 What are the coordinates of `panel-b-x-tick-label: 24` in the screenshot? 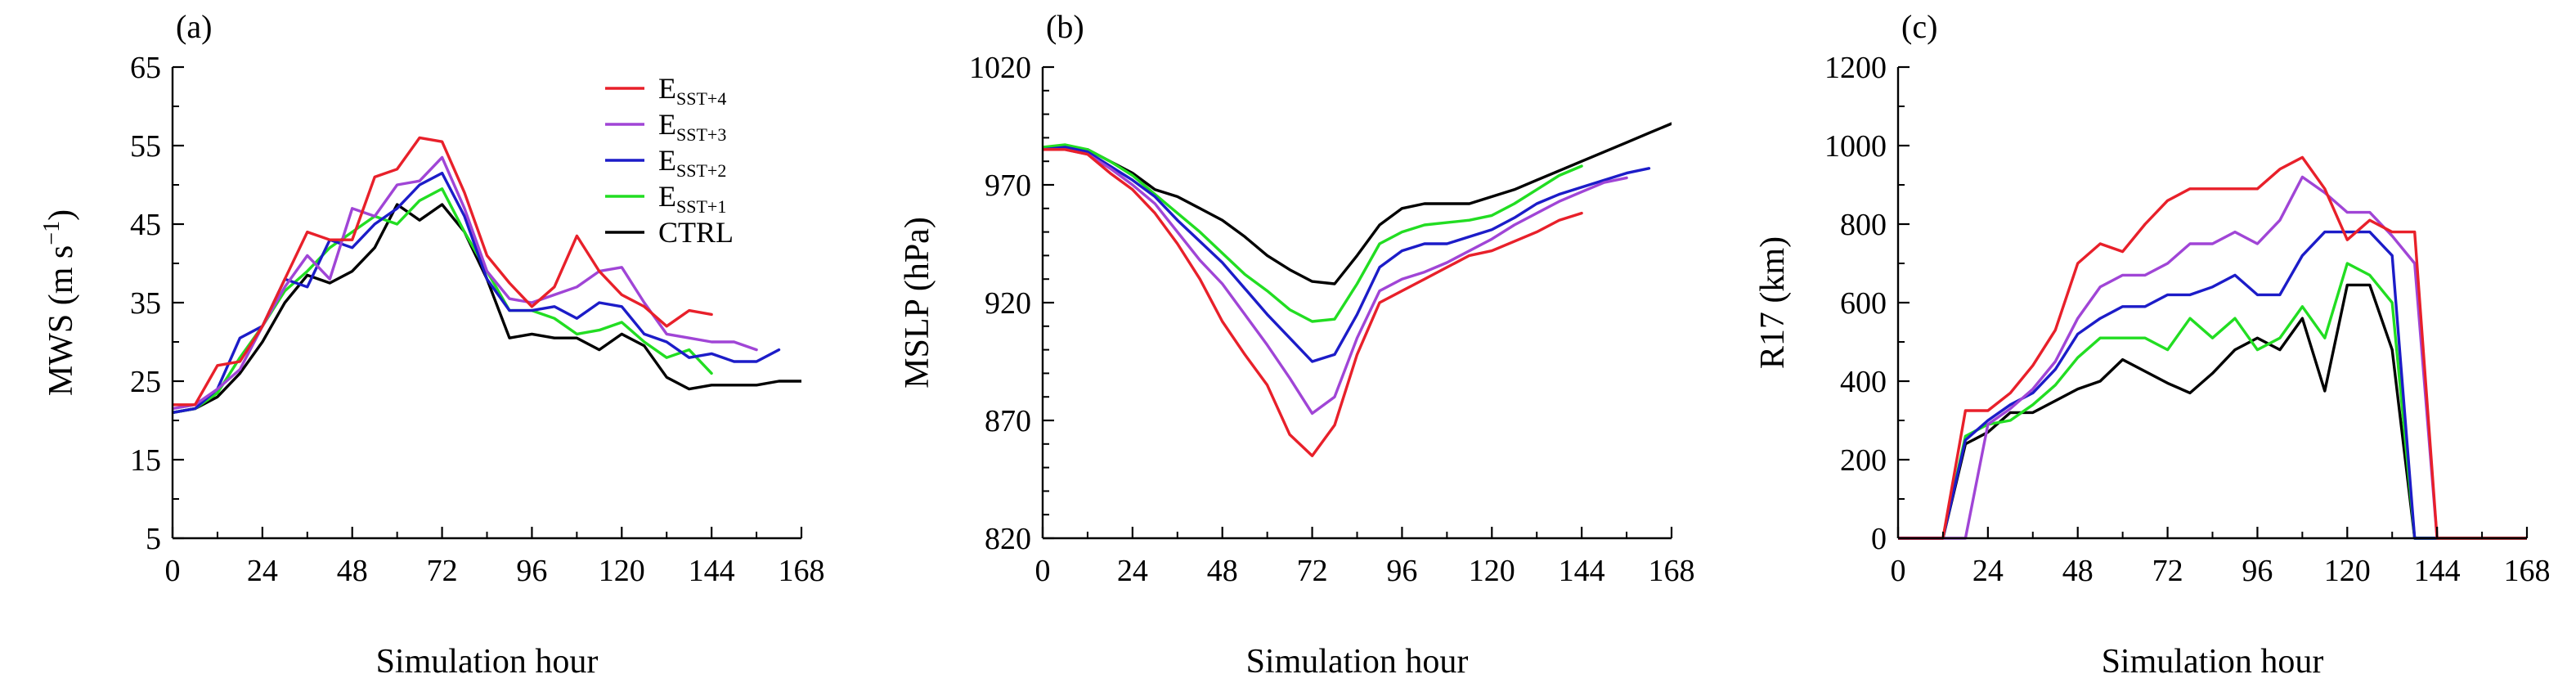 It's located at (1132, 571).